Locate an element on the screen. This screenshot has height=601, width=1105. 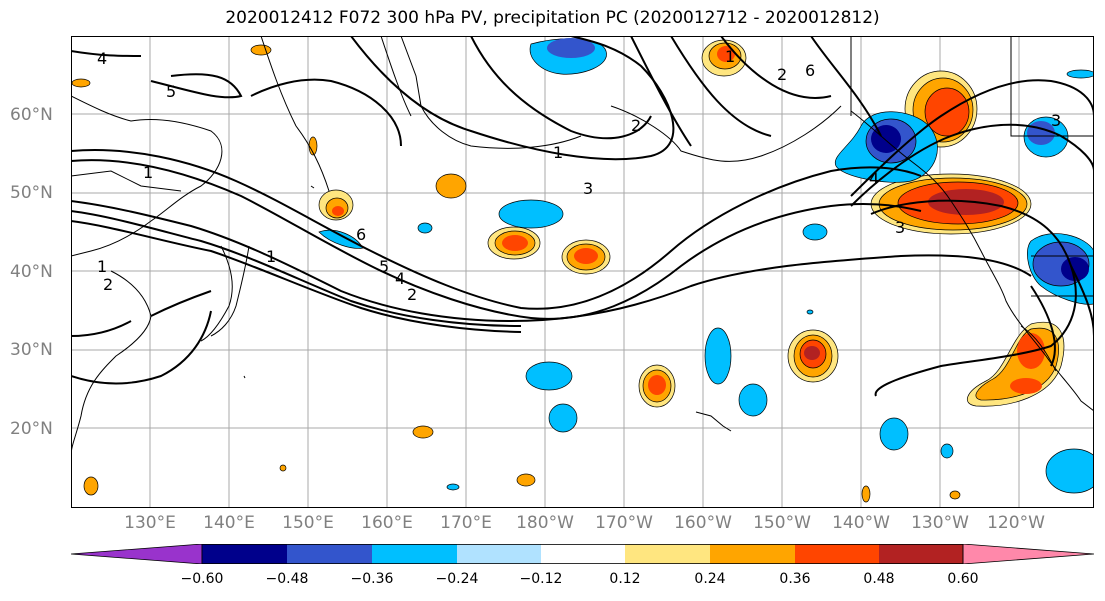
colorbar-extend-low is located at coordinates (137, 554).